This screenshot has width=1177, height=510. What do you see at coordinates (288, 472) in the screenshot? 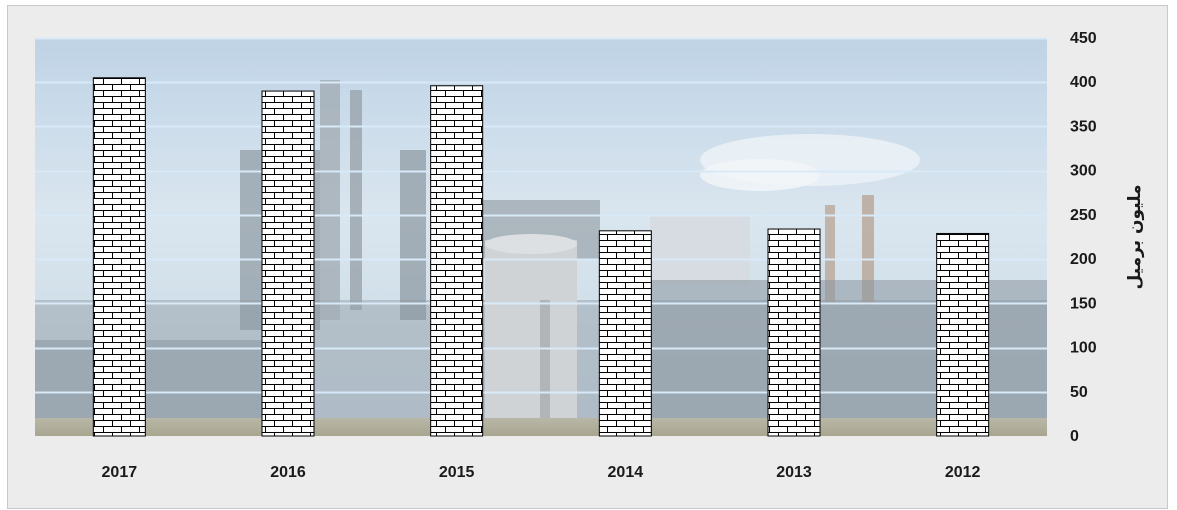
I see `x-tick-label: 2016` at bounding box center [288, 472].